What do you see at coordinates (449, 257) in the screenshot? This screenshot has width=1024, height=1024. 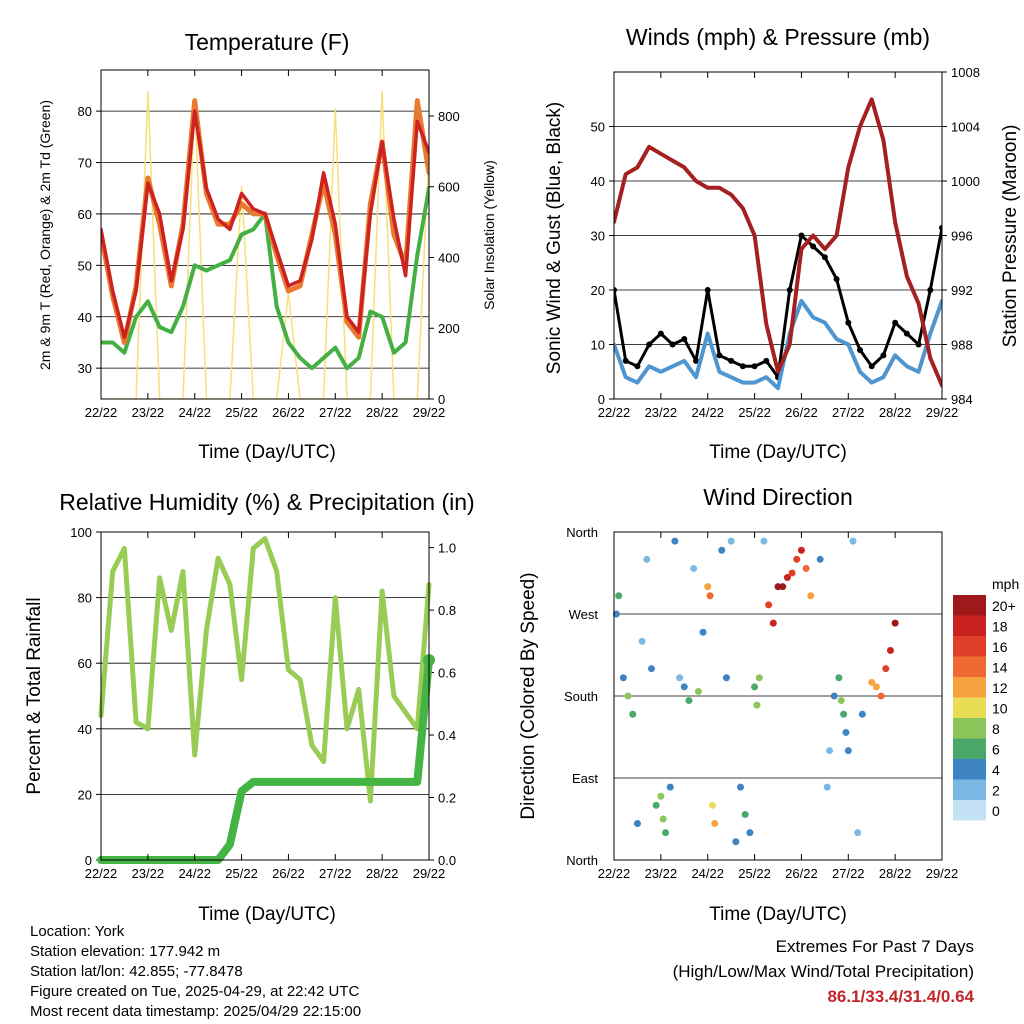 I see `y-tick-label-right: 400` at bounding box center [449, 257].